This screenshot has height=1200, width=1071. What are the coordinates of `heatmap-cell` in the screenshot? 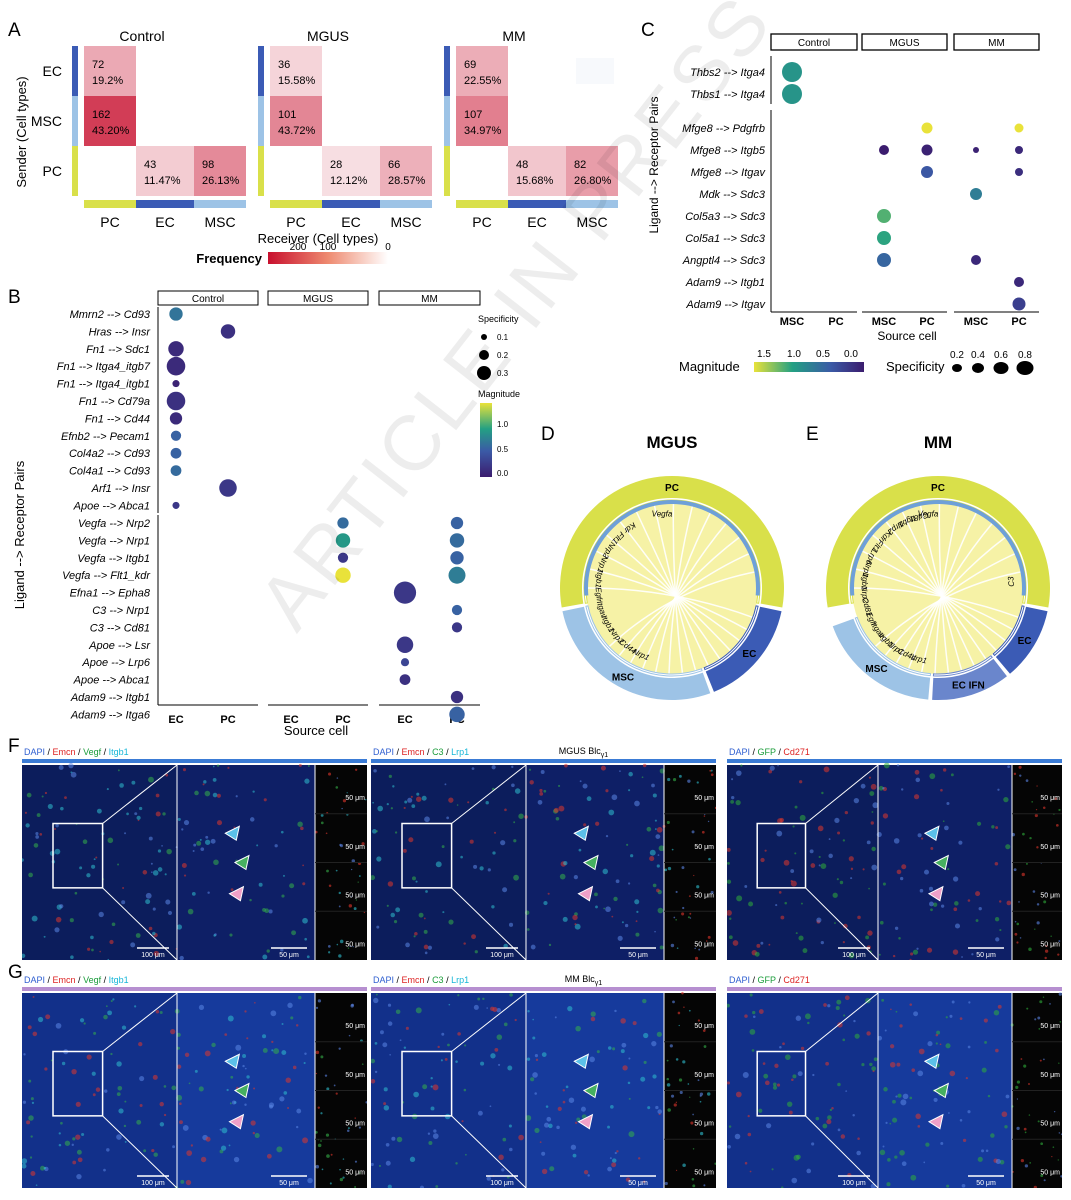 It's located at (537, 171).